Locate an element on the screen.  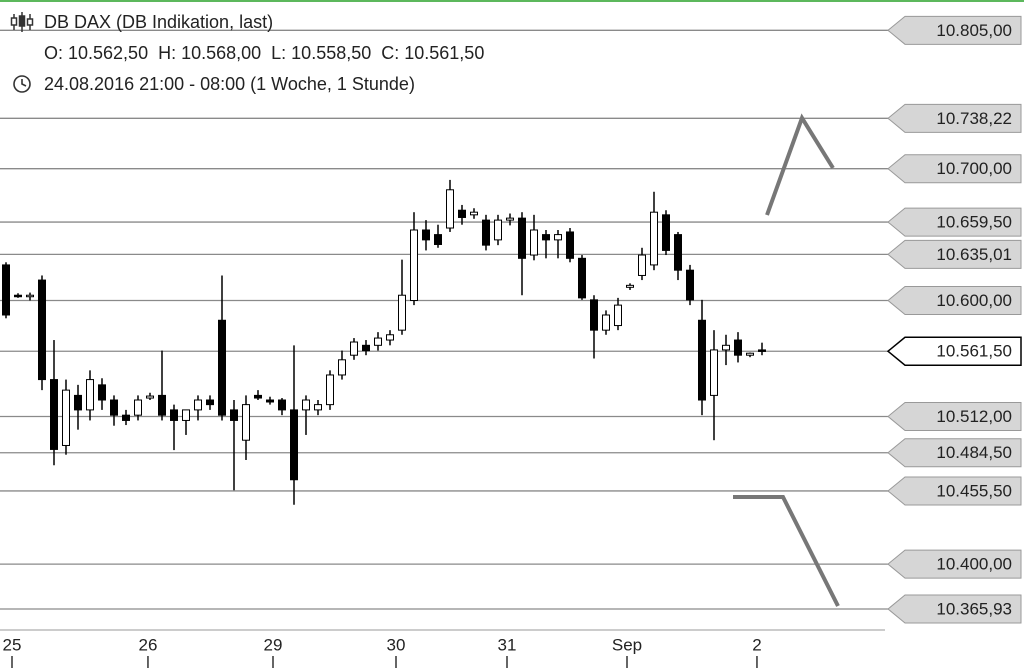
x-tick-label: 30 is located at coordinates (396, 644).